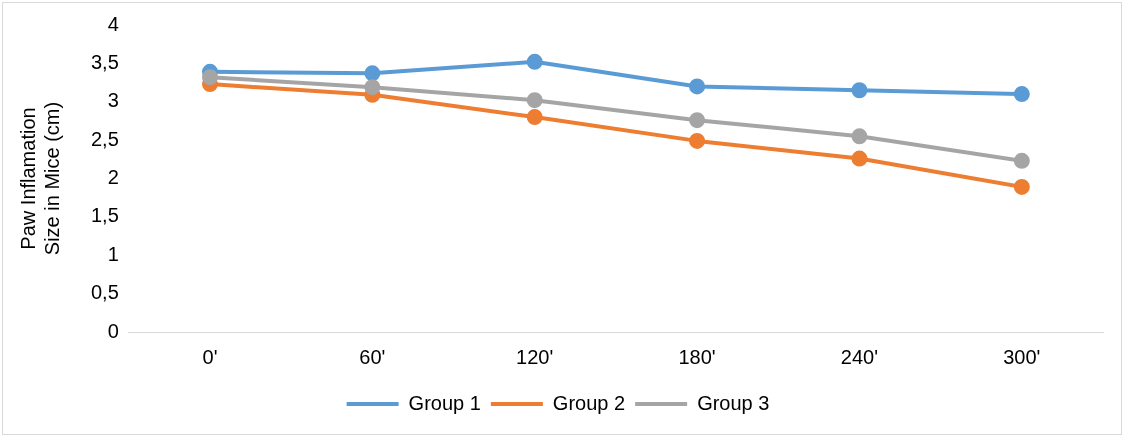 The width and height of the screenshot is (1124, 437). Describe the element at coordinates (113, 23) in the screenshot. I see `y-tick-label: 4` at that location.